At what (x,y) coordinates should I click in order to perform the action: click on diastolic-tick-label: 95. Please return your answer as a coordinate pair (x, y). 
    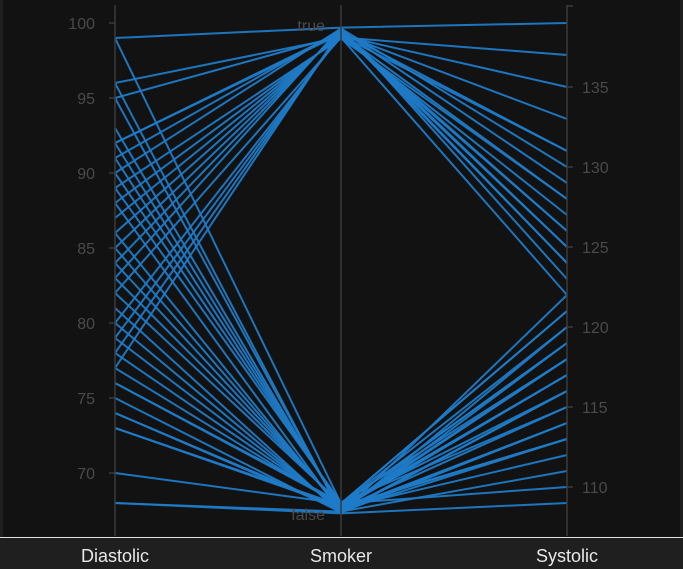
    Looking at the image, I should click on (86, 99).